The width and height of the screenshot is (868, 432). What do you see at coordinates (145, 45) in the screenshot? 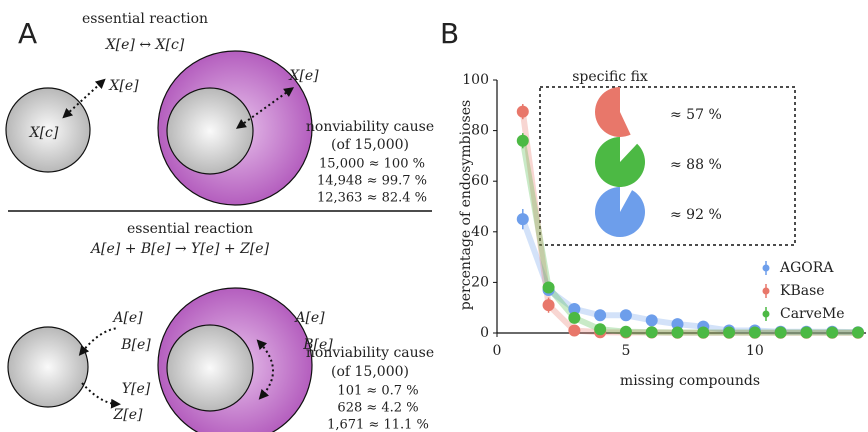
I see `reaction: X[e] ↔ X[c]` at bounding box center [145, 45].